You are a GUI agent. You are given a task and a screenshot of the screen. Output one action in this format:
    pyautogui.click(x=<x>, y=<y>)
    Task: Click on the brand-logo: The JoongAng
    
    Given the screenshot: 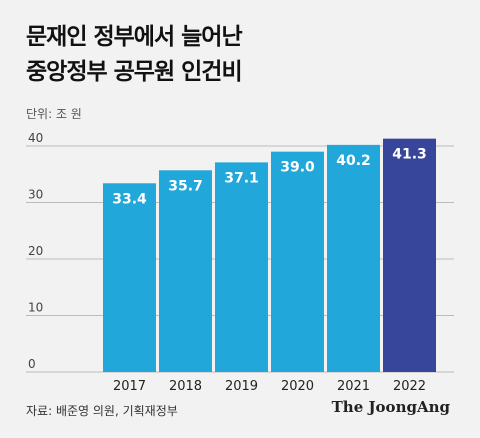 What is the action you would take?
    pyautogui.click(x=390, y=407)
    